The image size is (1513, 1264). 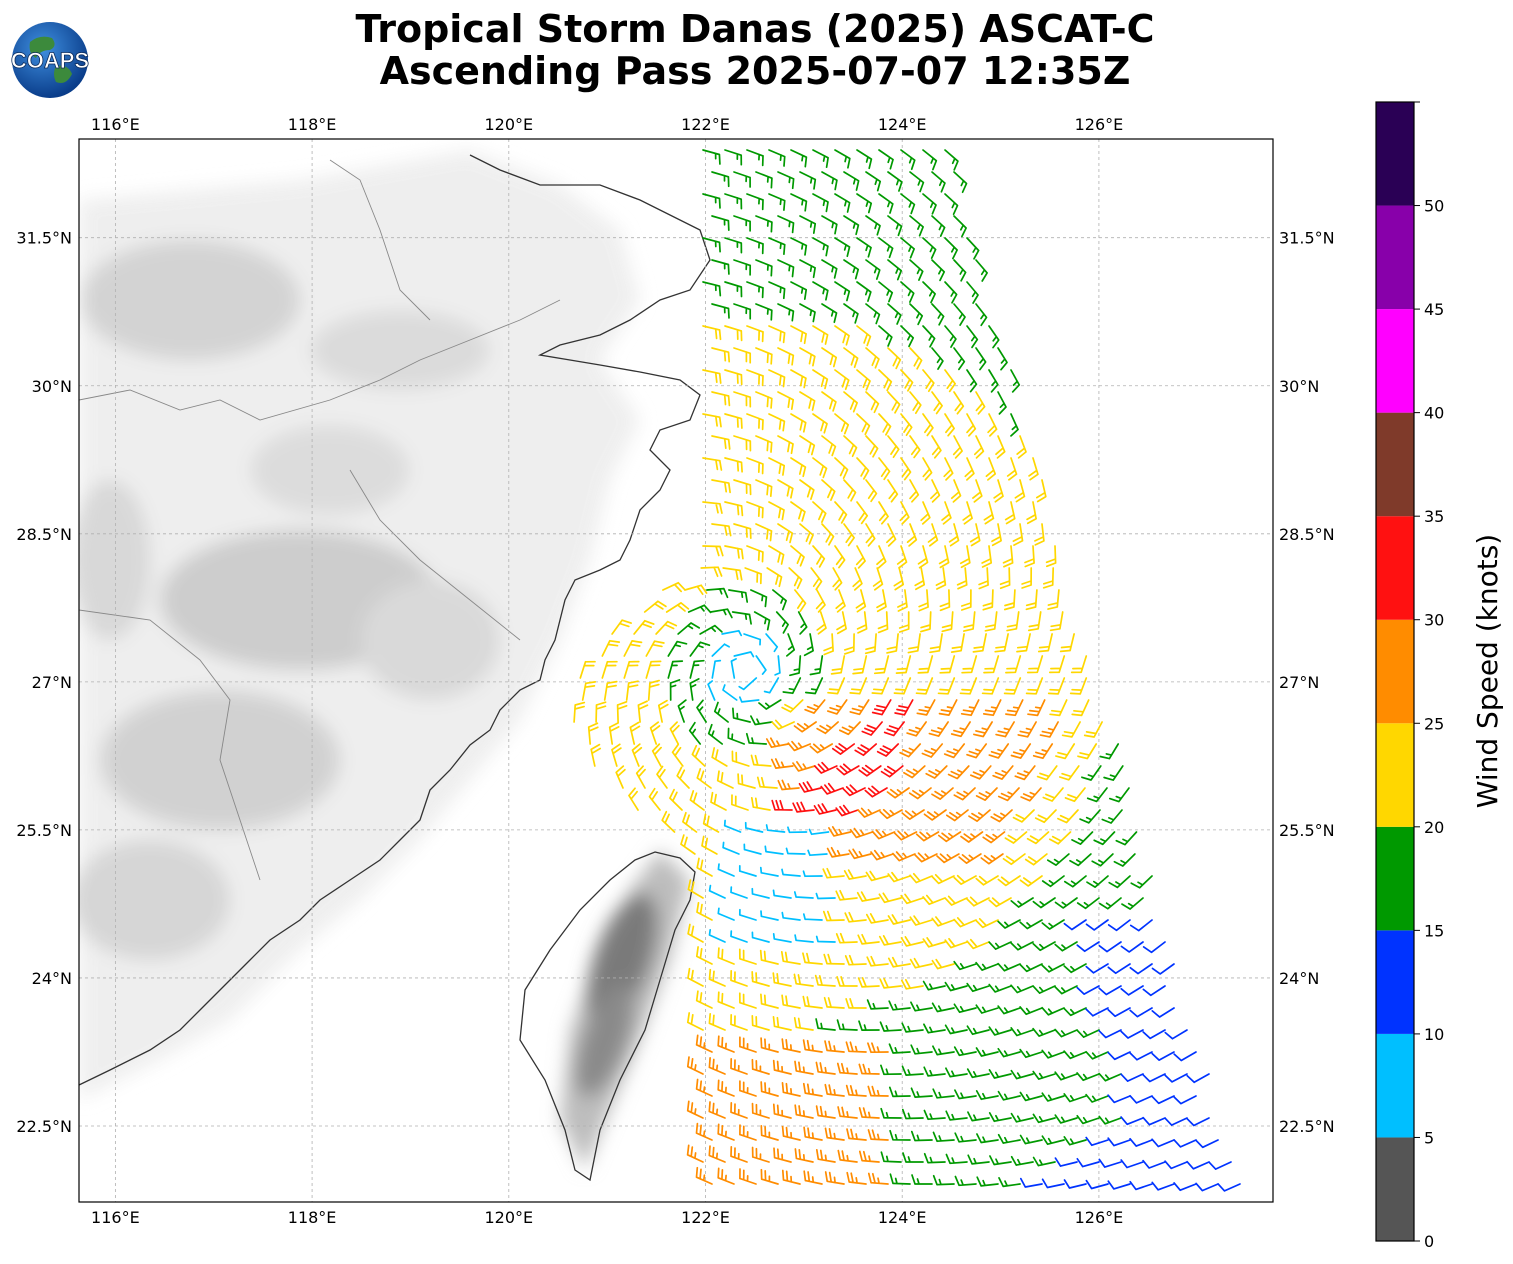 What do you see at coordinates (508, 1217) in the screenshot?
I see `lon-tick-label: 120°E` at bounding box center [508, 1217].